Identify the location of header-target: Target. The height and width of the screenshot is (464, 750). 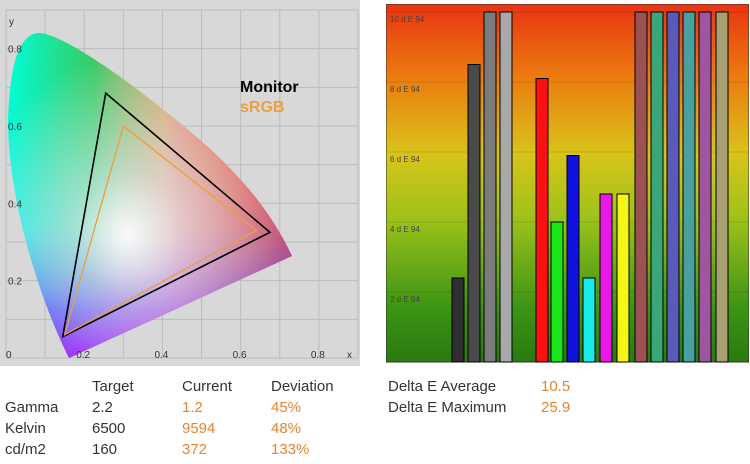
(113, 386).